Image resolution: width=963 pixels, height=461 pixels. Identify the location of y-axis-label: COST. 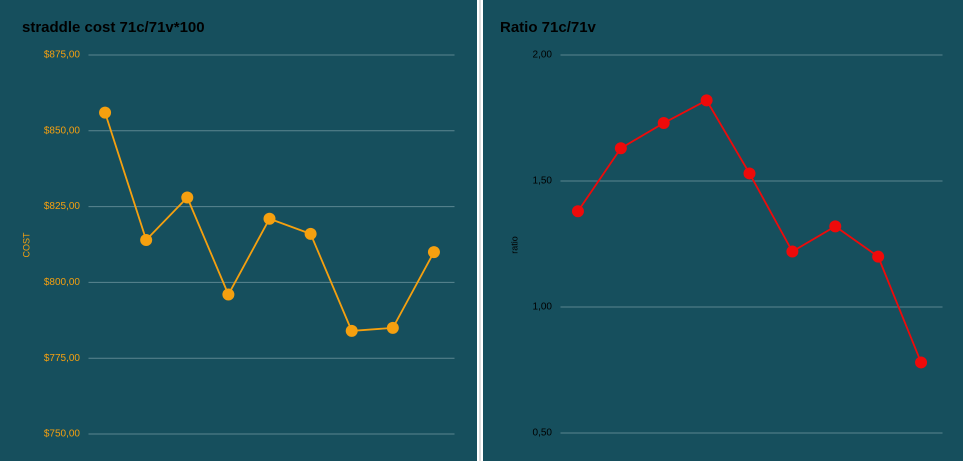
(26, 245).